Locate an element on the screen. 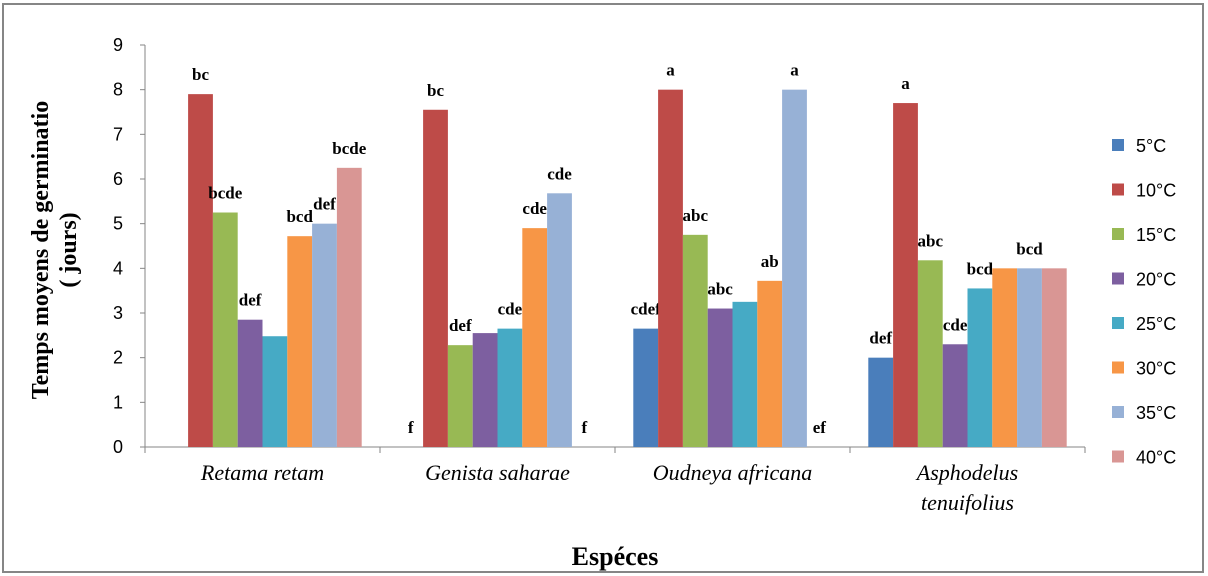 This screenshot has height=576, width=1208. y-tick-label: 3 is located at coordinates (118, 313).